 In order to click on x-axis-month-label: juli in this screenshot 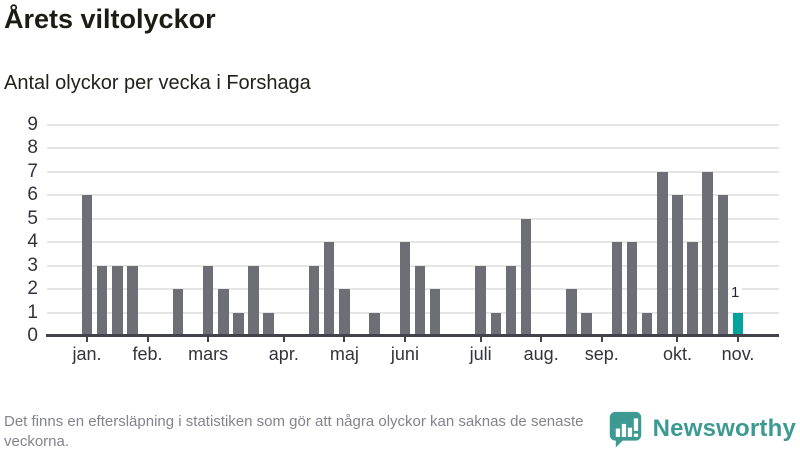, I will do `click(480, 354)`.